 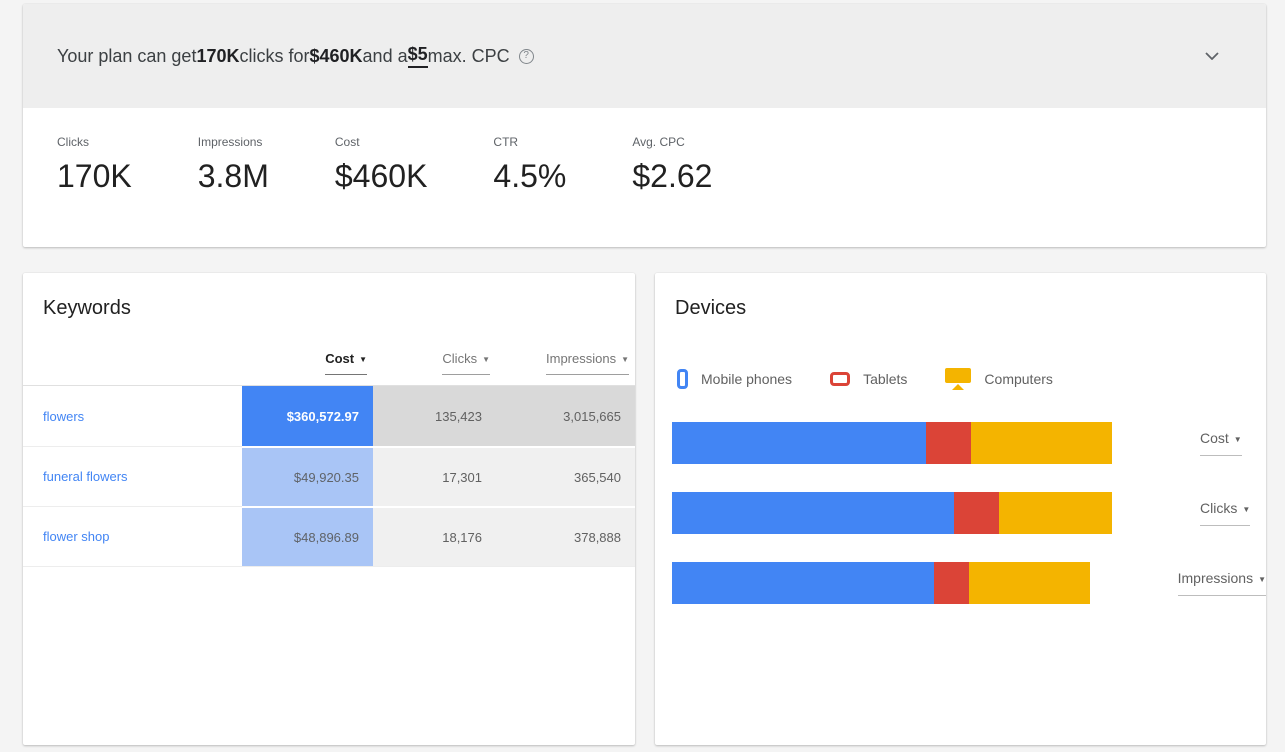 What do you see at coordinates (1214, 438) in the screenshot?
I see `metric-select-label: Cost` at bounding box center [1214, 438].